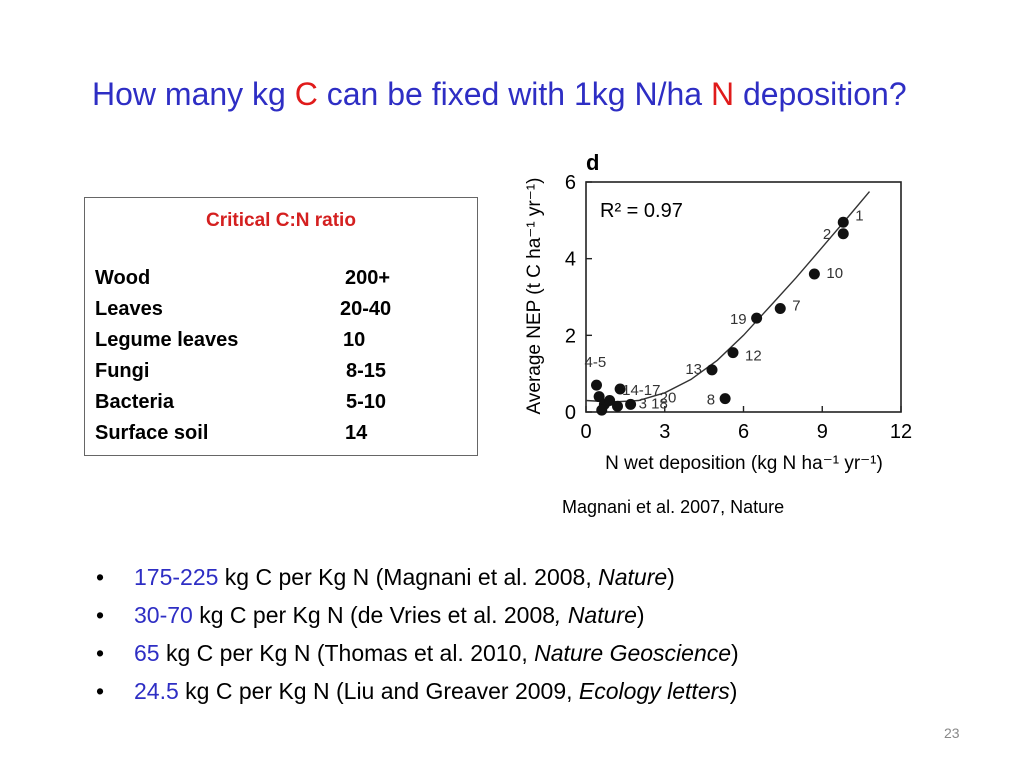 This screenshot has height=768, width=1024. What do you see at coordinates (673, 507) in the screenshot?
I see `chart-caption: Magnani et al. 2007, Nature` at bounding box center [673, 507].